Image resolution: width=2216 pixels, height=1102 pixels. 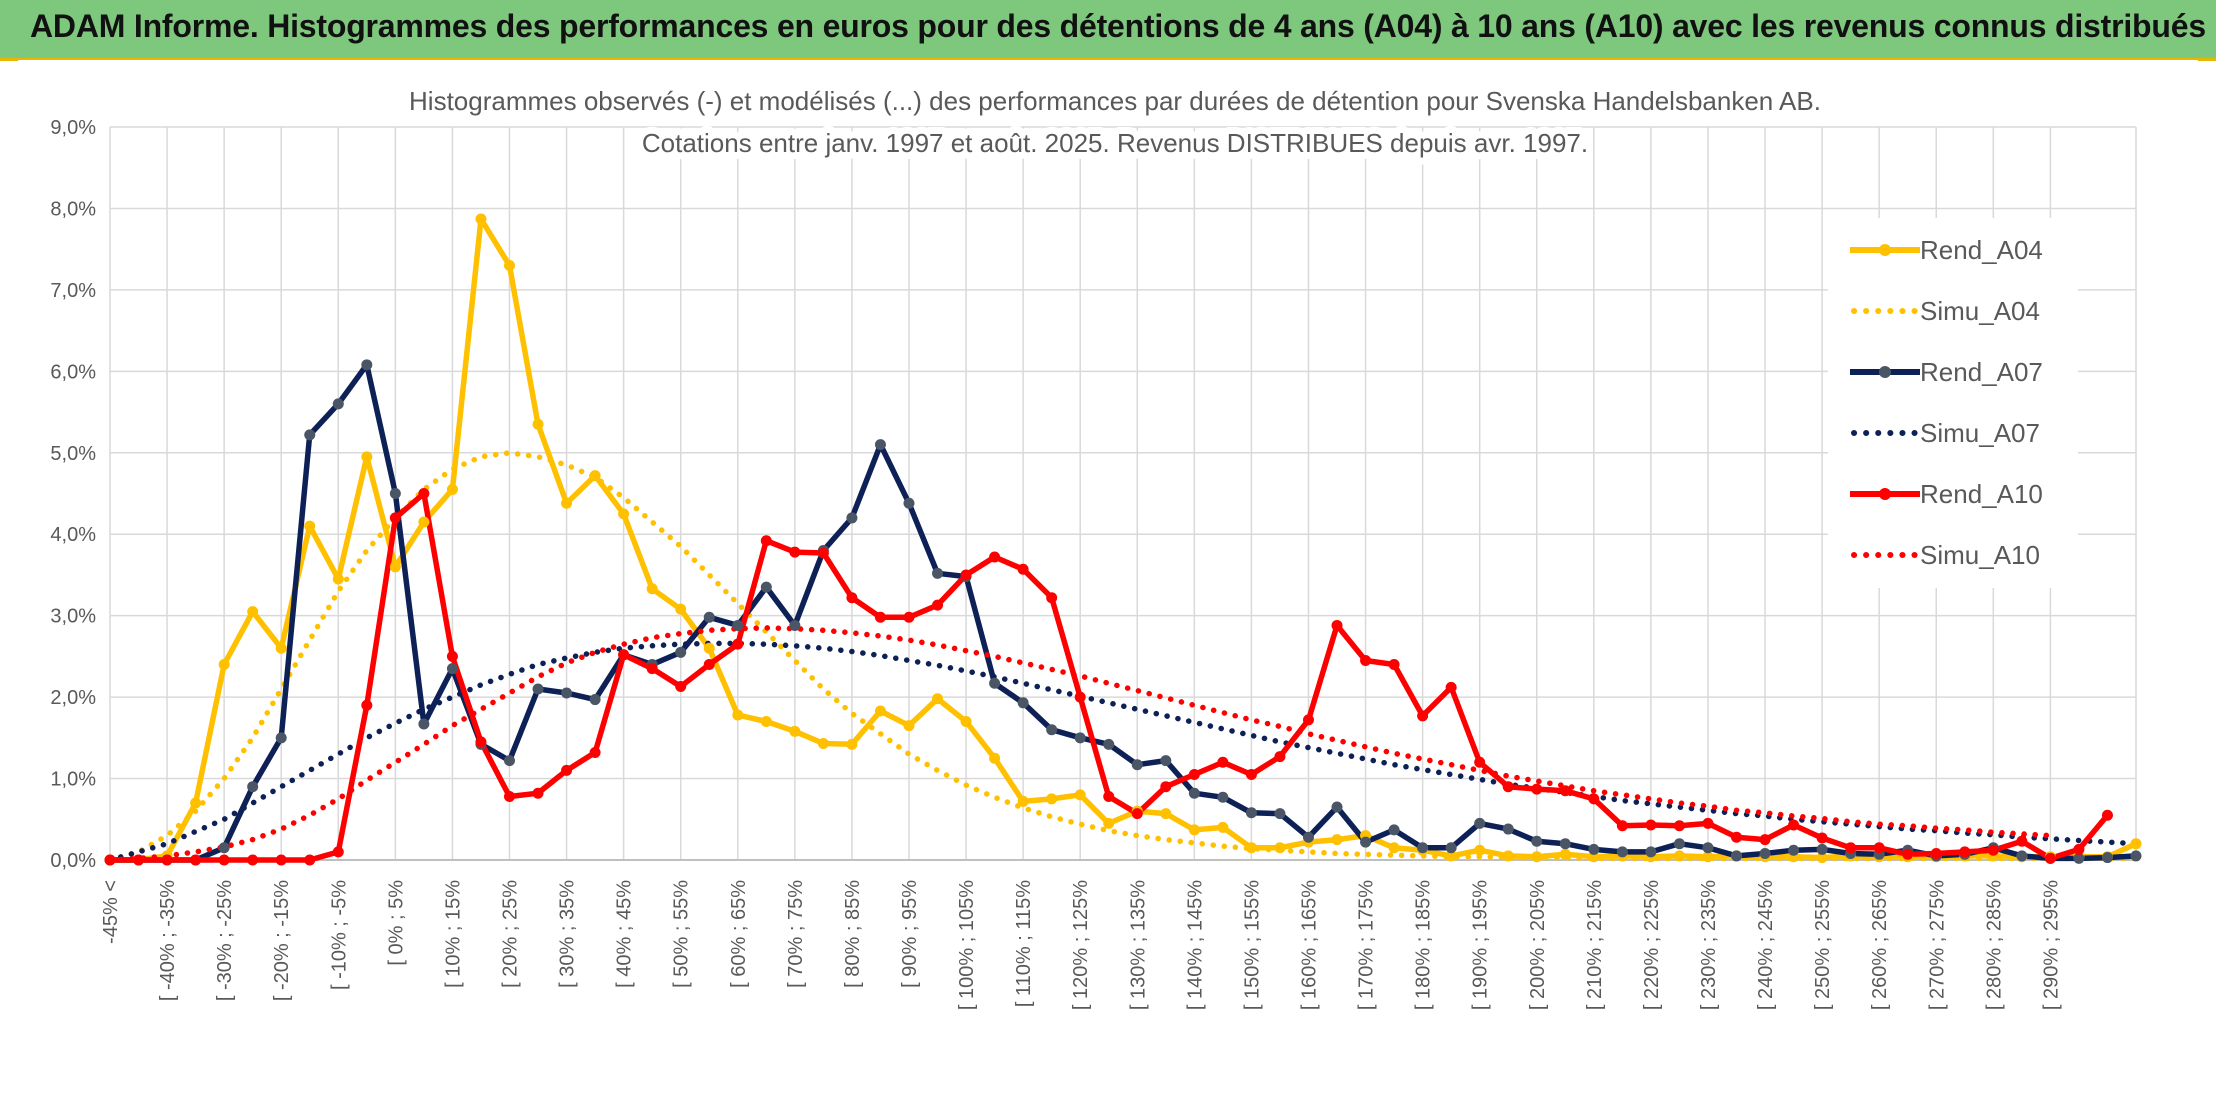 I want to click on x-tick-label: [ 290% ; 295%, so click(x=2051, y=945).